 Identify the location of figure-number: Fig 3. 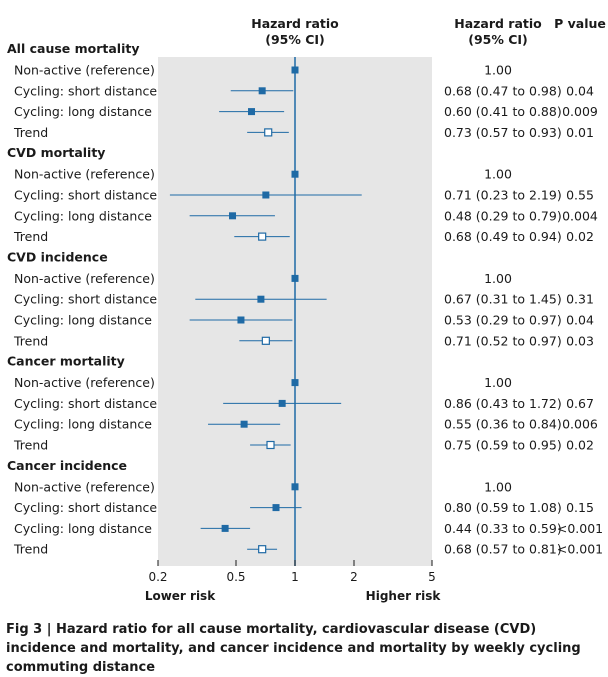
(24, 629).